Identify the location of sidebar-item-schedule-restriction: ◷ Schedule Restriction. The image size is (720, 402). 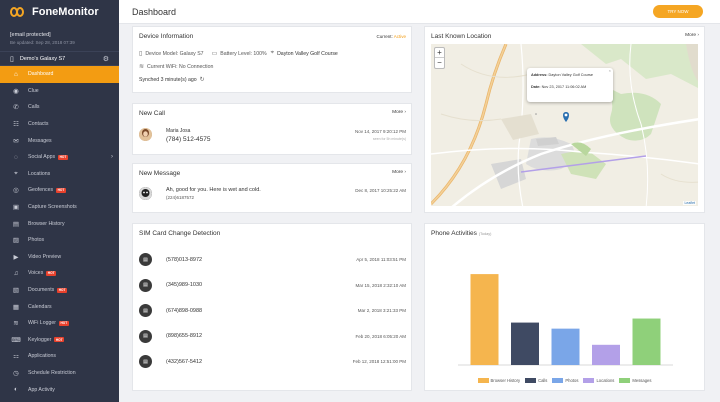
(59, 373).